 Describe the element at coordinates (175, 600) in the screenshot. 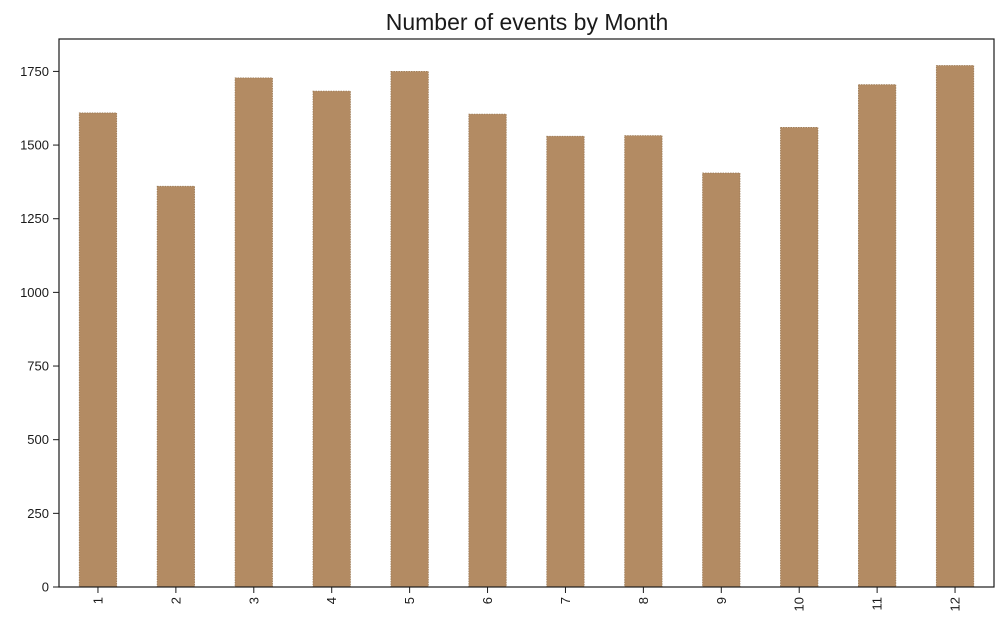

I see `x-tick-label: 2` at that location.